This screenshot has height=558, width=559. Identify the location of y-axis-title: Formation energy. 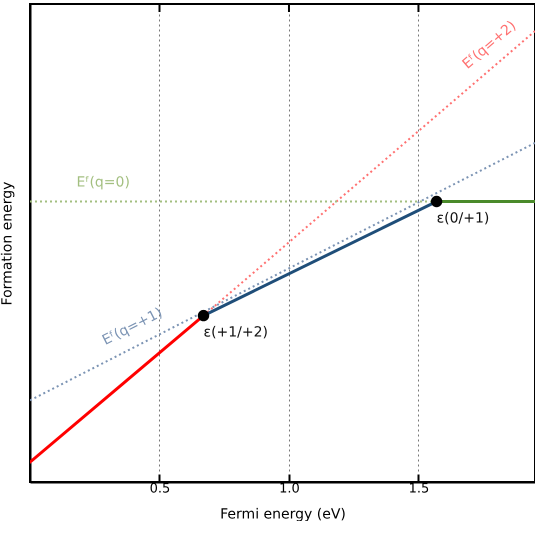
(8, 244).